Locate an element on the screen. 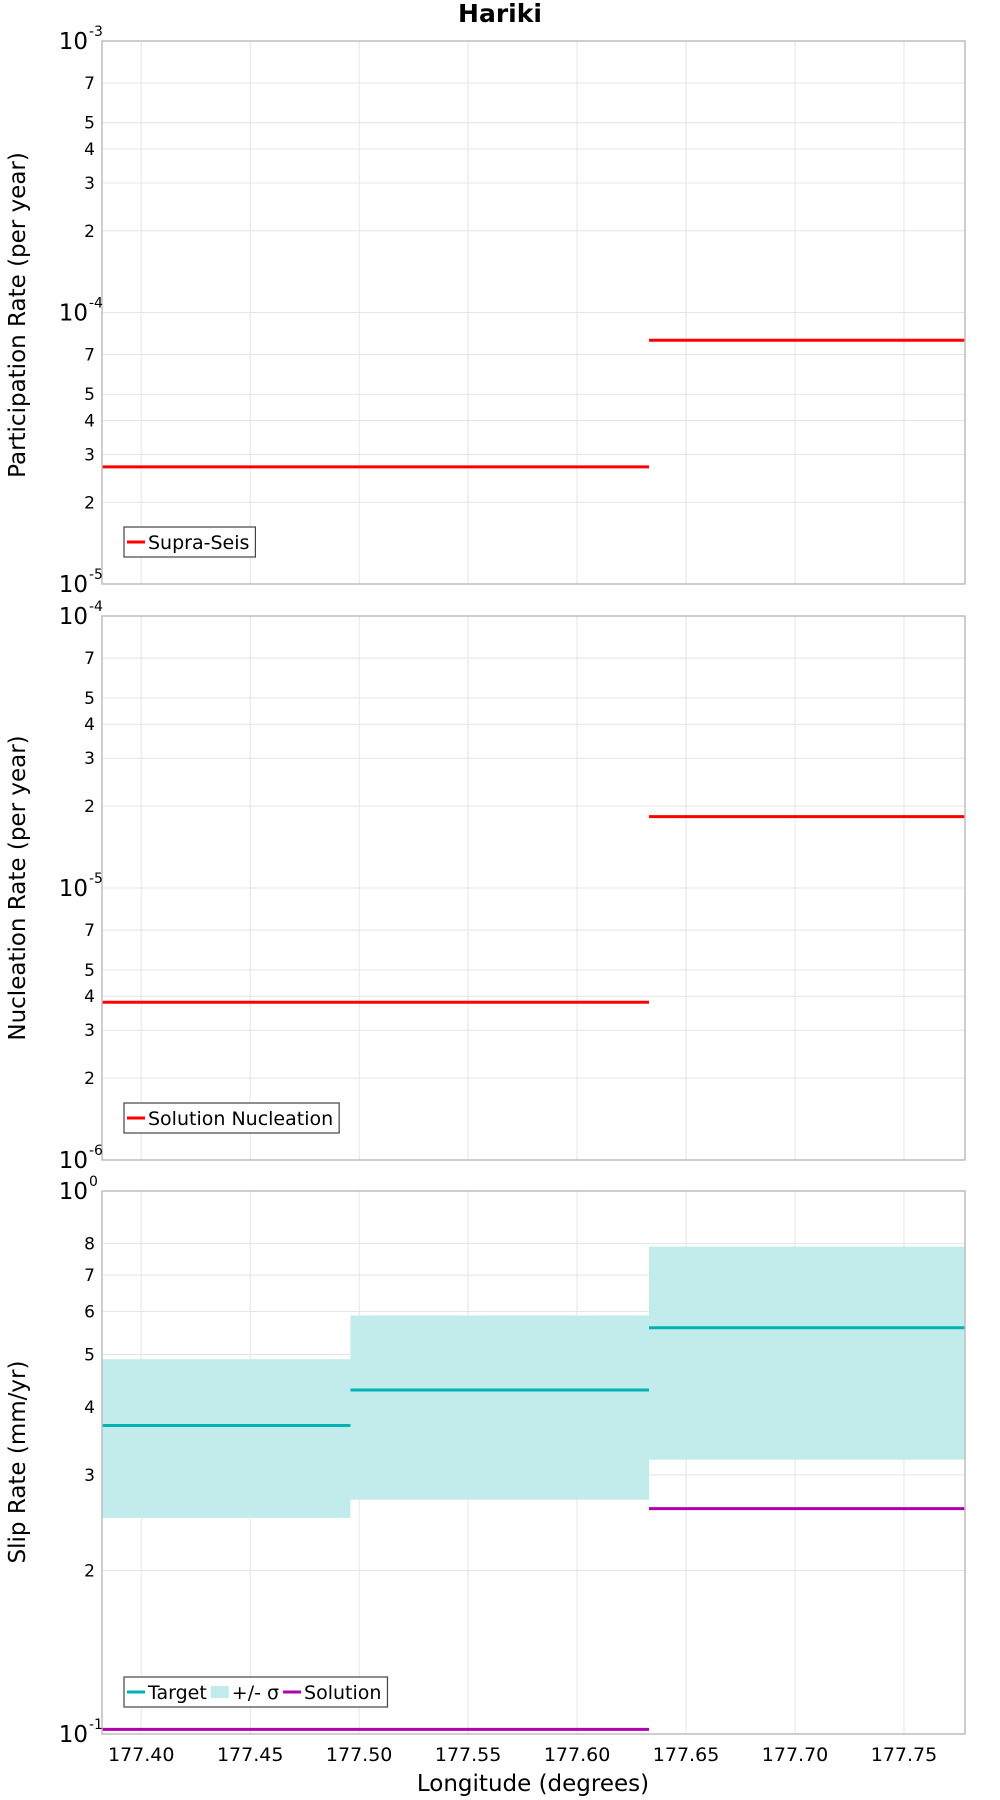  y-axis-label: Participation Rate (per year) is located at coordinates (18, 315).